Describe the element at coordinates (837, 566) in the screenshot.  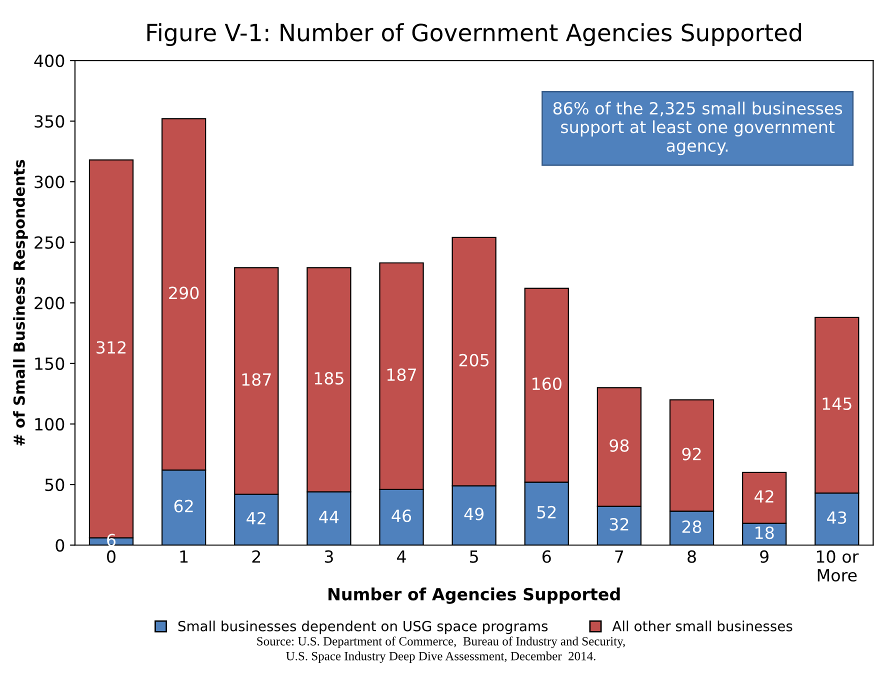
I see `x-tick-label: 10 or More` at that location.